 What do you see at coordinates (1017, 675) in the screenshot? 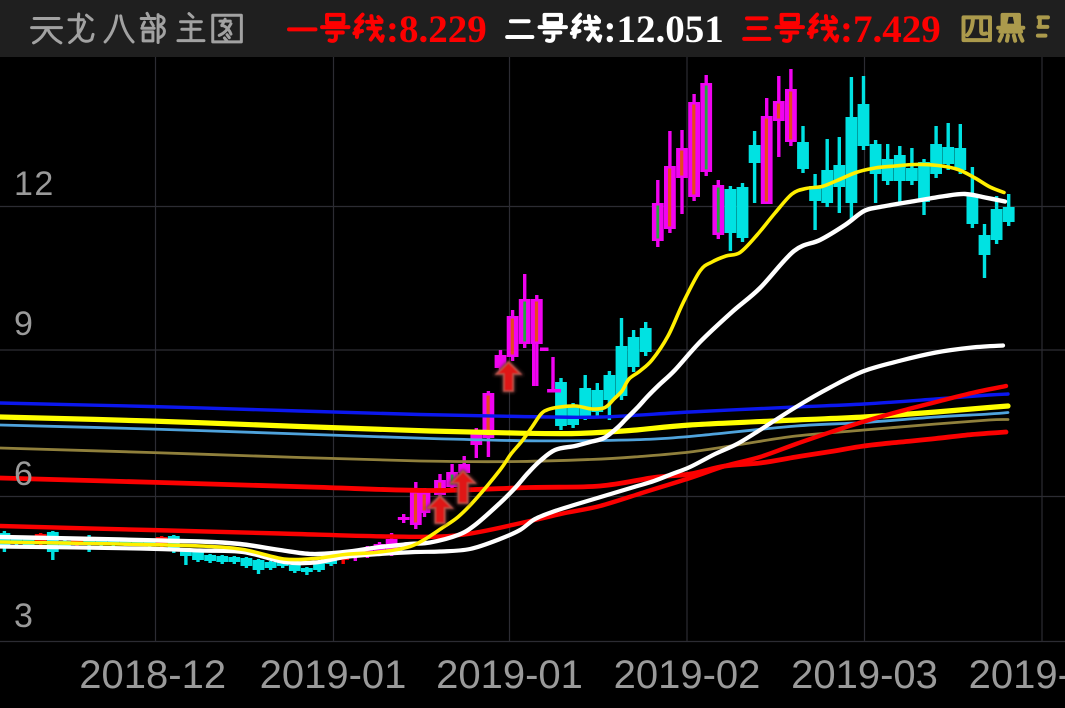
I see `svg-text: 2019-04` at bounding box center [1017, 675].